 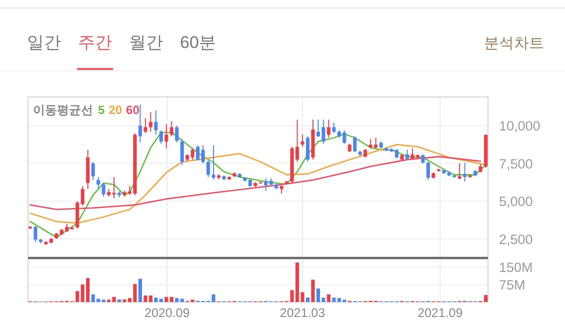 What do you see at coordinates (198, 42) in the screenshot?
I see `category-label: 60분` at bounding box center [198, 42].